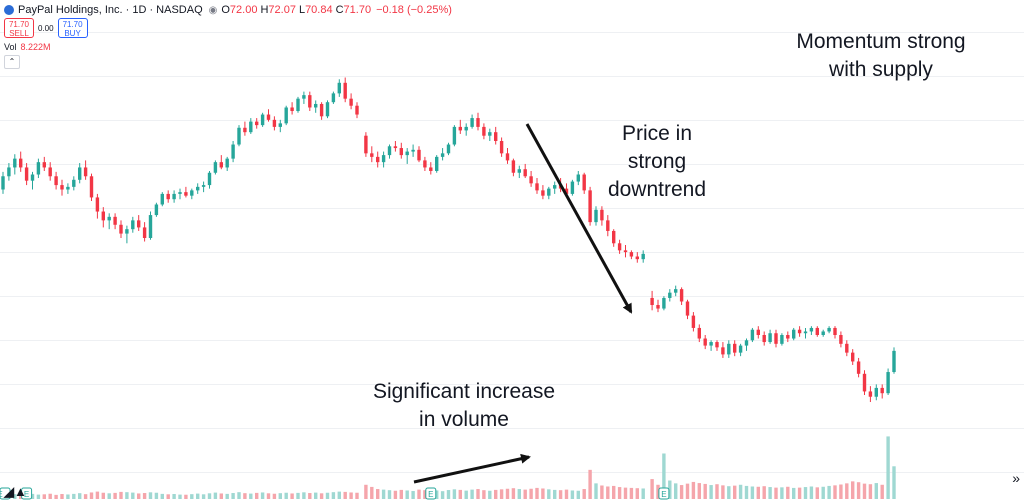  What do you see at coordinates (657, 162) in the screenshot?
I see `annotation-downtrend: Price in strong downtrend` at bounding box center [657, 162].